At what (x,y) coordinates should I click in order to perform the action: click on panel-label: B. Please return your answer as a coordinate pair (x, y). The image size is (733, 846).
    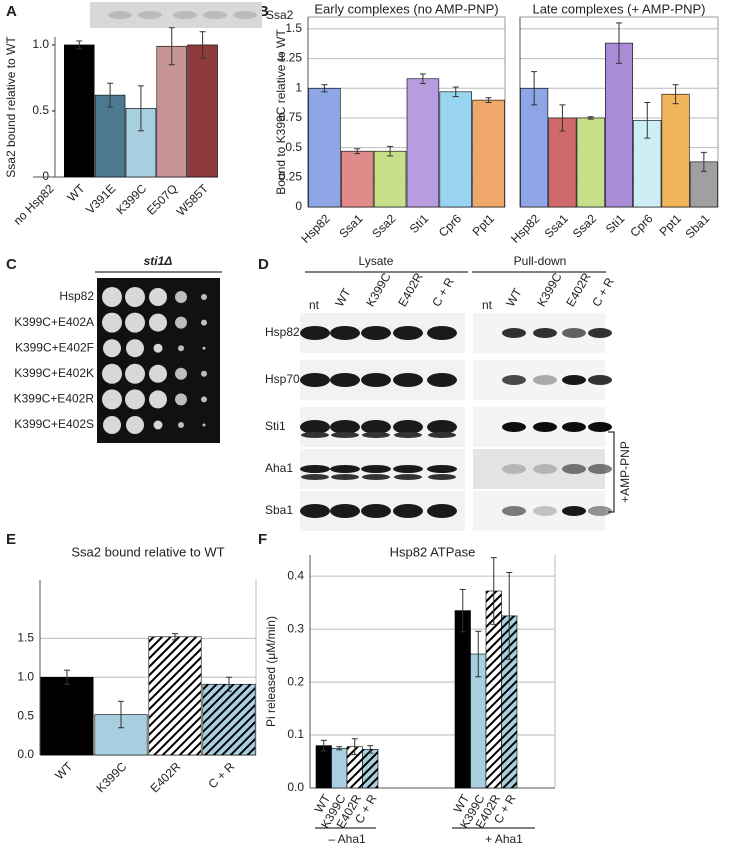
    Looking at the image, I should click on (263, 11).